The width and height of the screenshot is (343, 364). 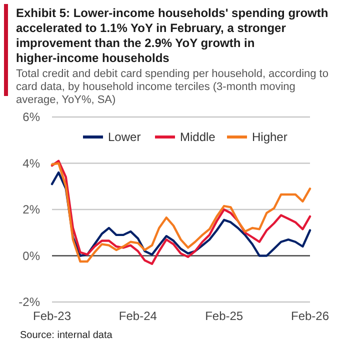 What do you see at coordinates (52, 316) in the screenshot?
I see `x-tick-label: Feb-23` at bounding box center [52, 316].